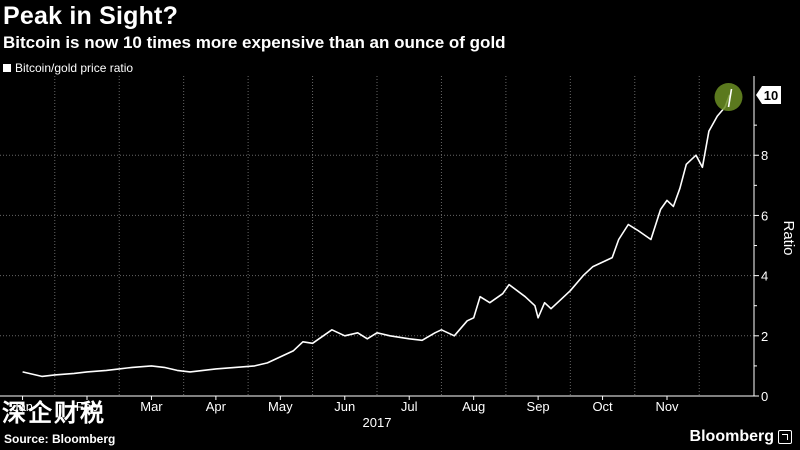 The image size is (800, 450). I want to click on x-tick-label: Aug, so click(473, 406).